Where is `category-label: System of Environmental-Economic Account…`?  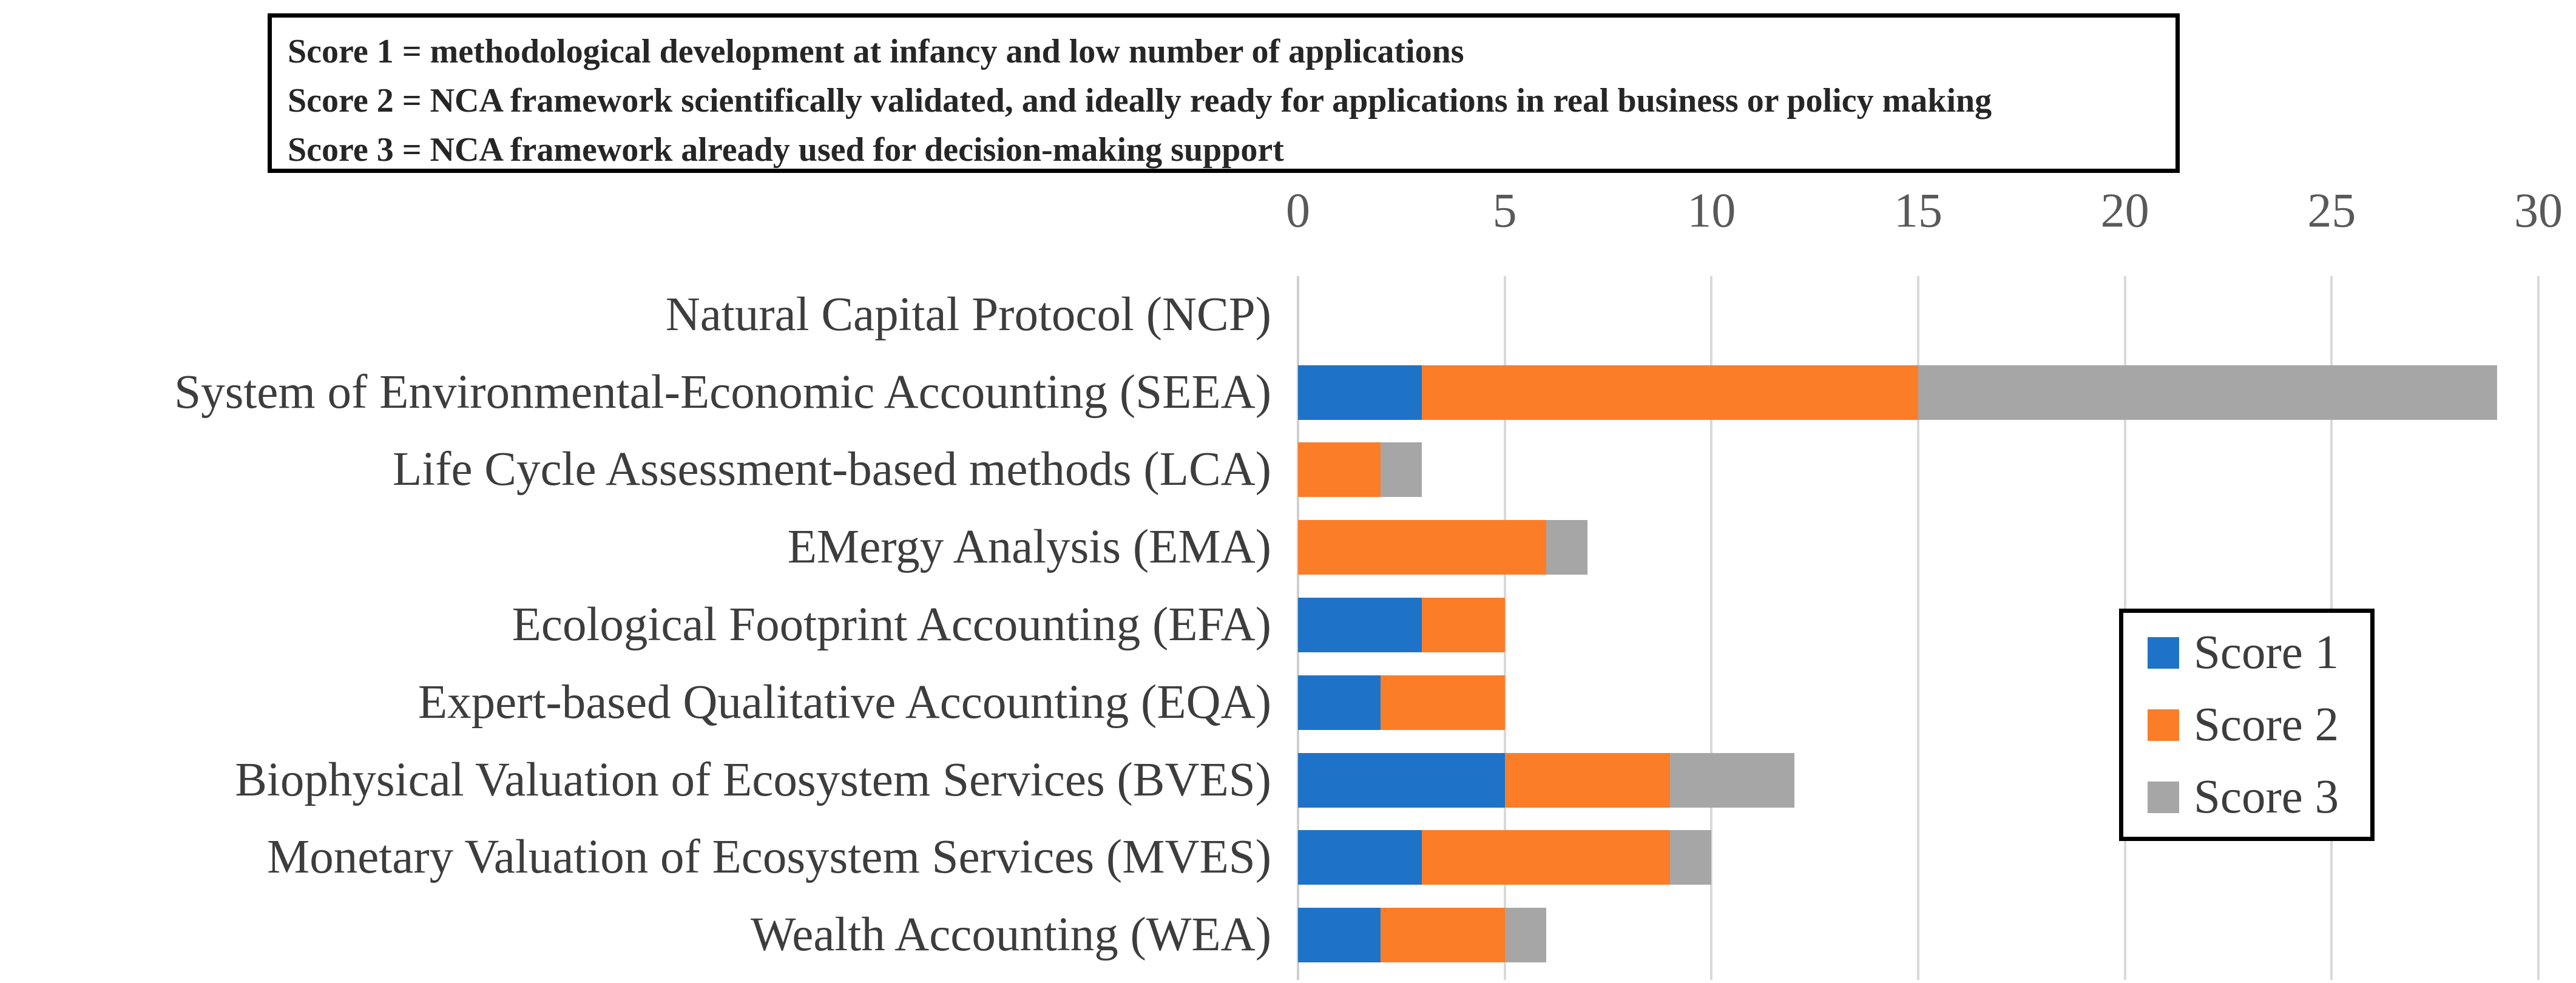 category-label: System of Environmental-Economic Account… is located at coordinates (722, 392).